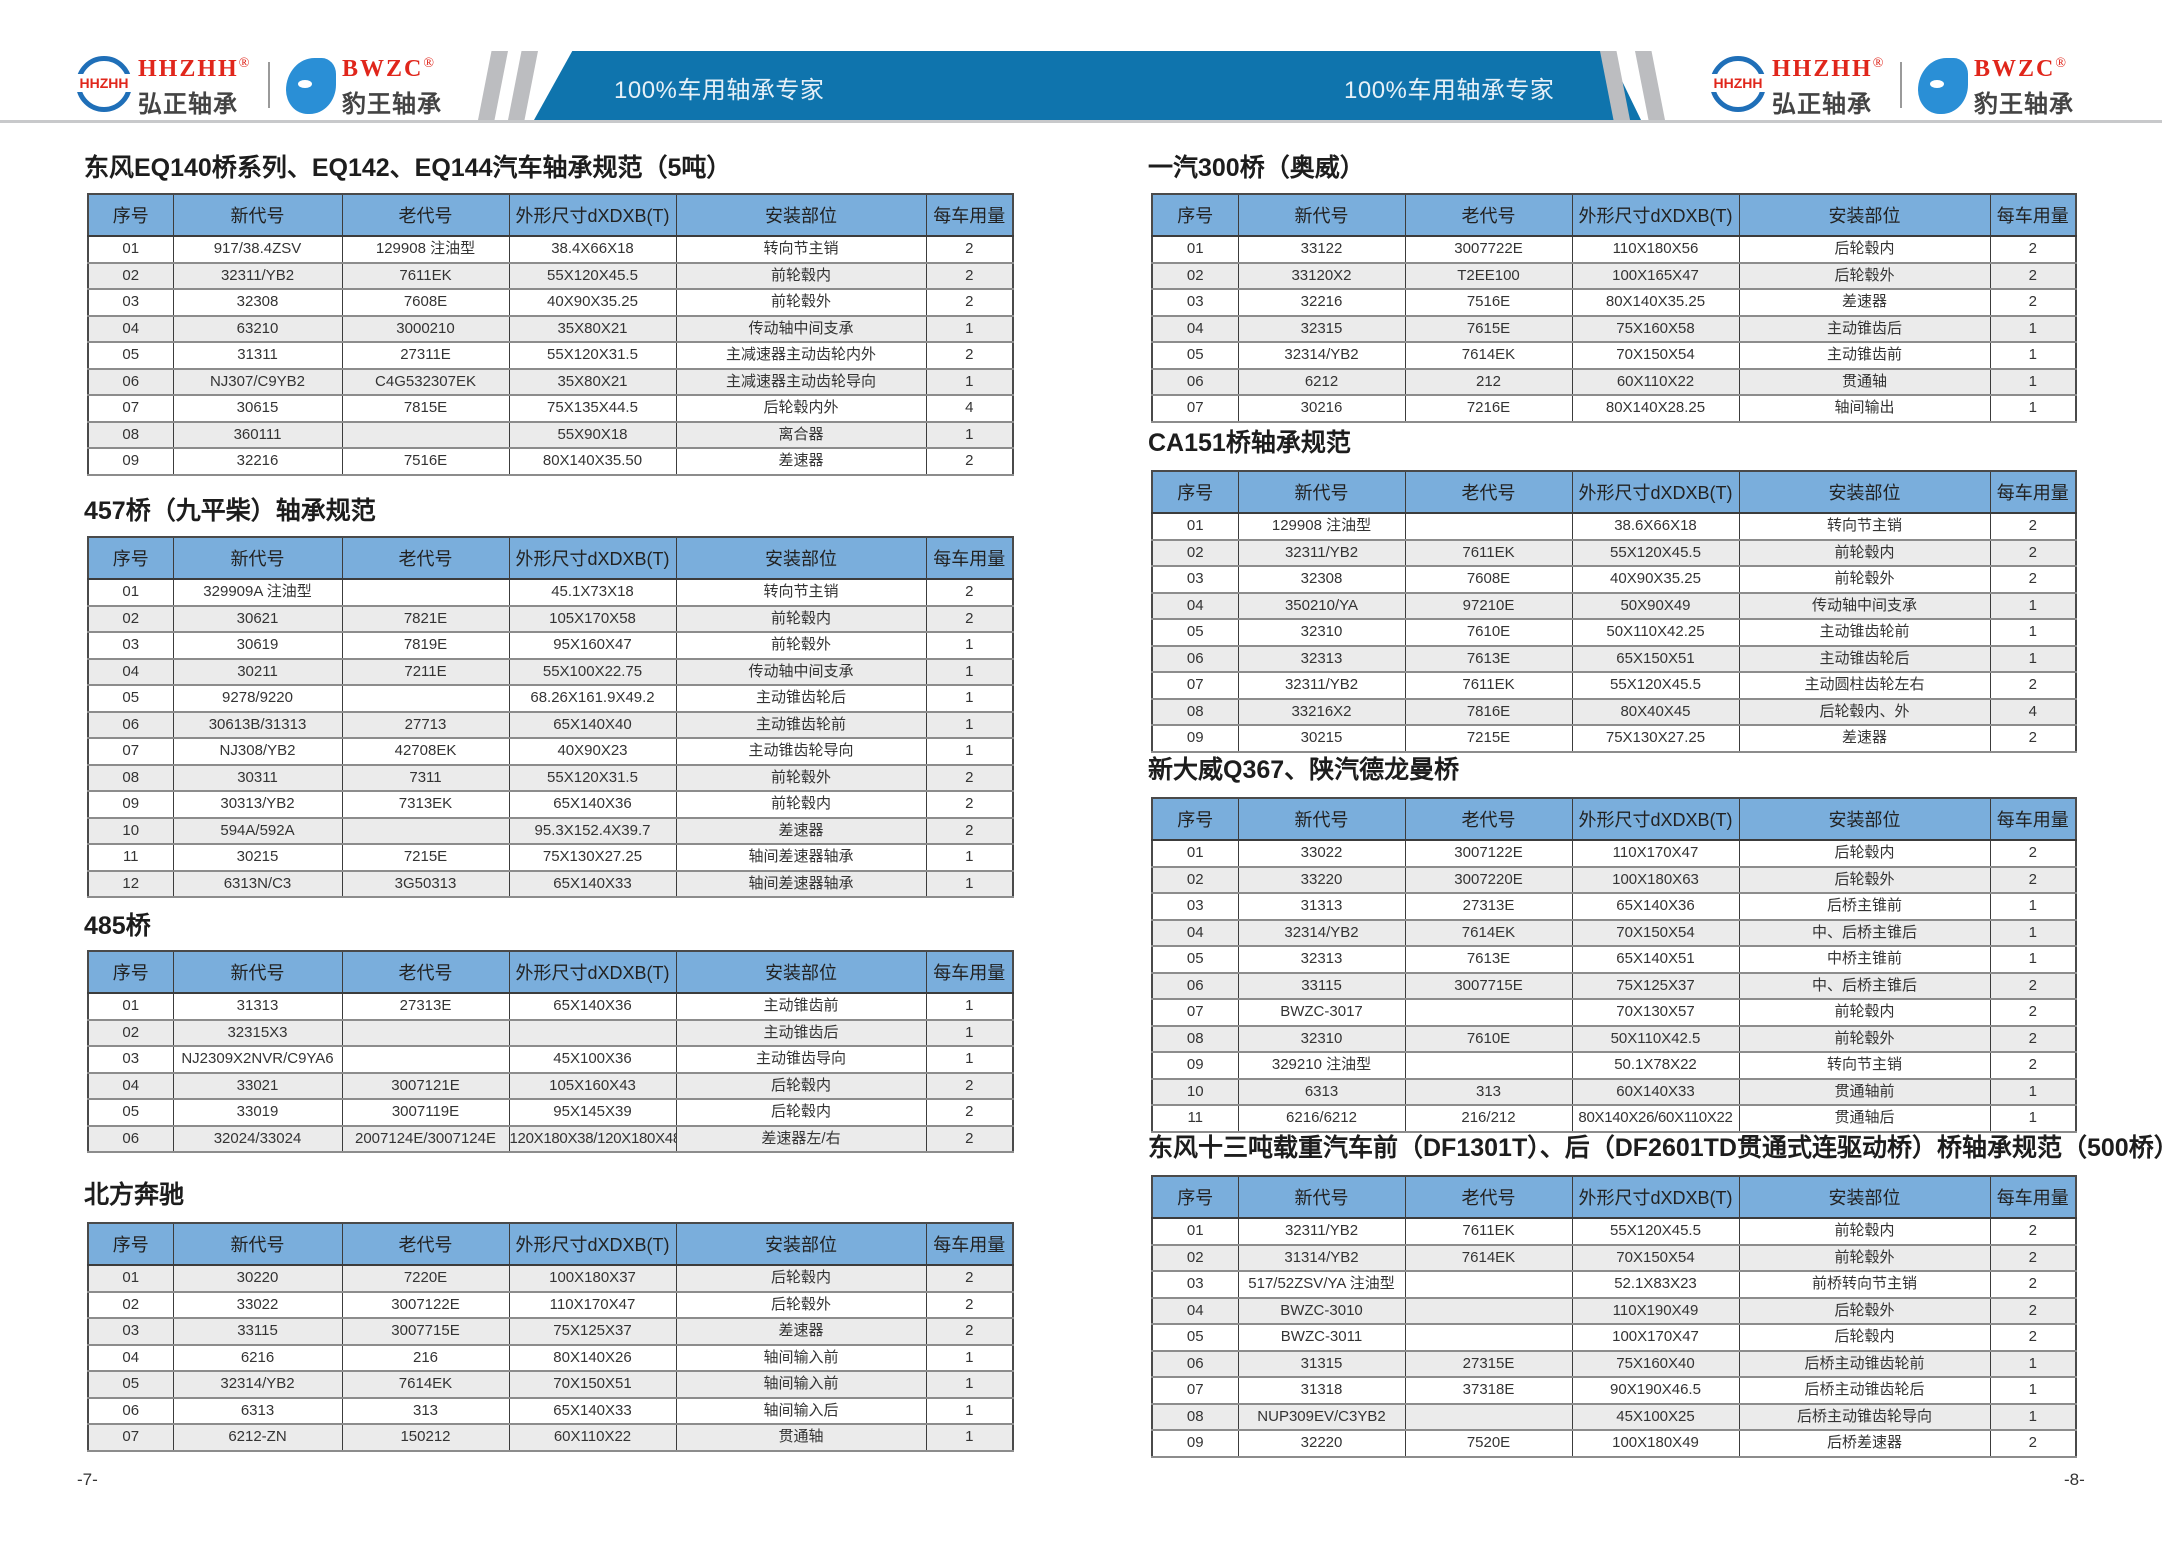 The width and height of the screenshot is (2162, 1542). Describe the element at coordinates (425, 1007) in the screenshot. I see `cell-old-code: 27313E` at that location.